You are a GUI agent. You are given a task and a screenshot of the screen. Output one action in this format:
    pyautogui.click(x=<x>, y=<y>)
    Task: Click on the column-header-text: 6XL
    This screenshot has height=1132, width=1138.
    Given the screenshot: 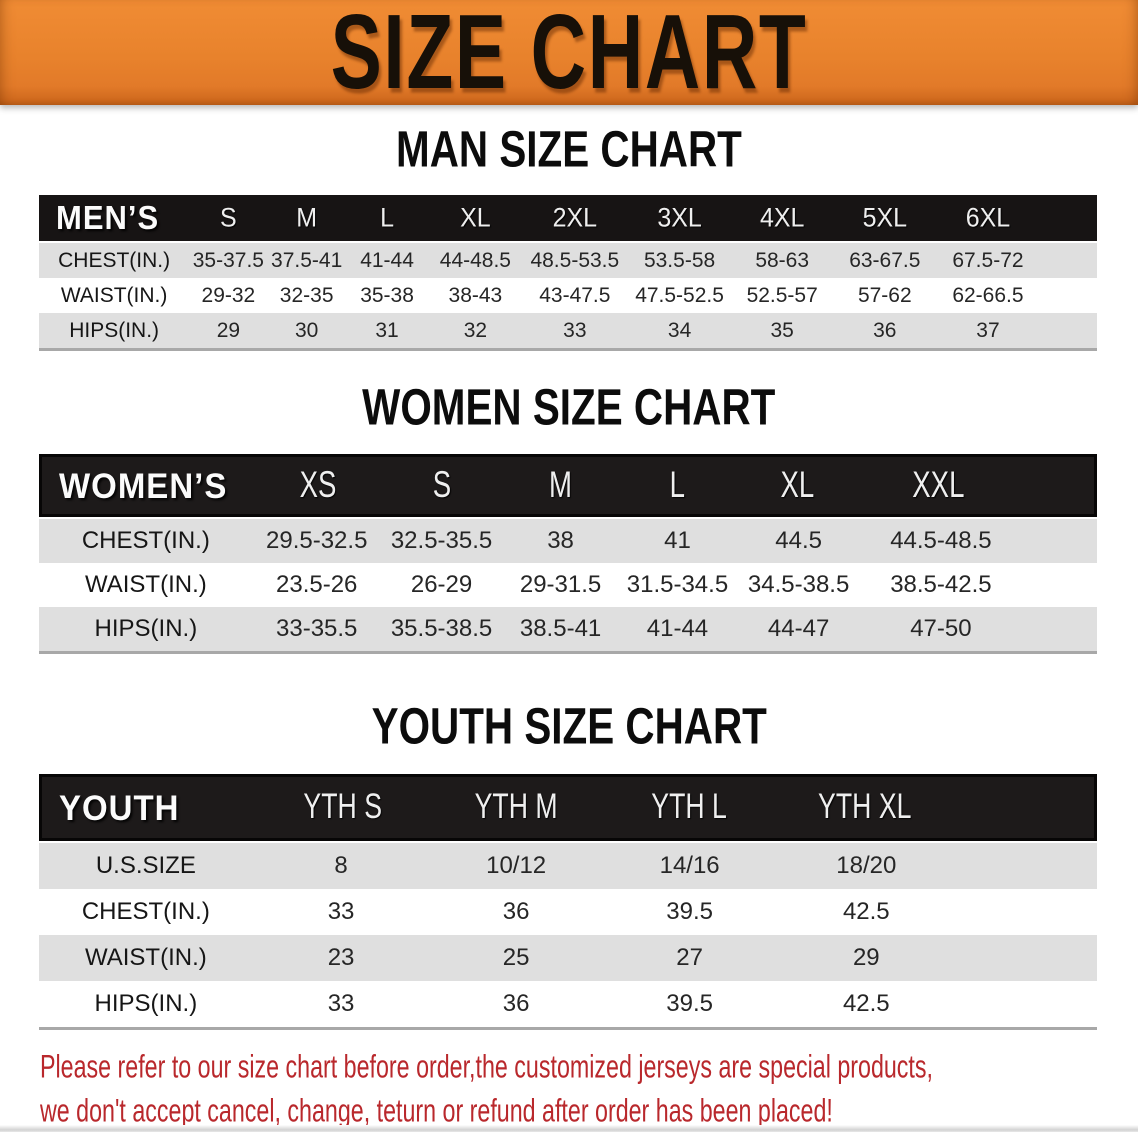 What is the action you would take?
    pyautogui.click(x=988, y=217)
    